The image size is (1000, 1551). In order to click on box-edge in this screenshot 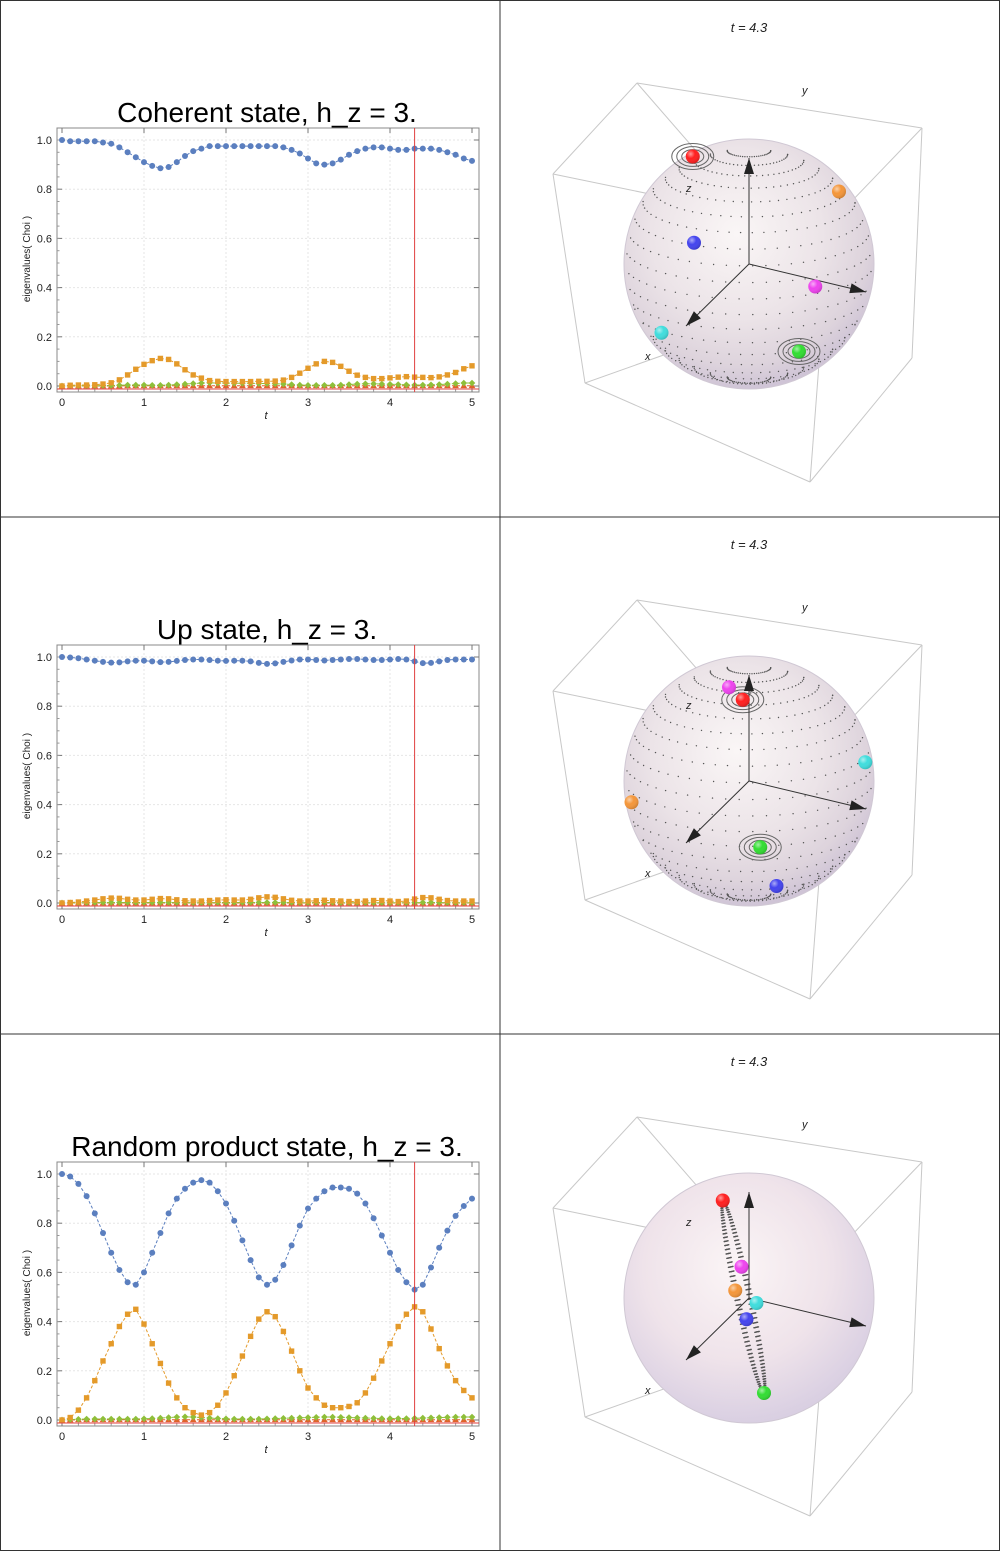, I will do `click(595, 128)`.